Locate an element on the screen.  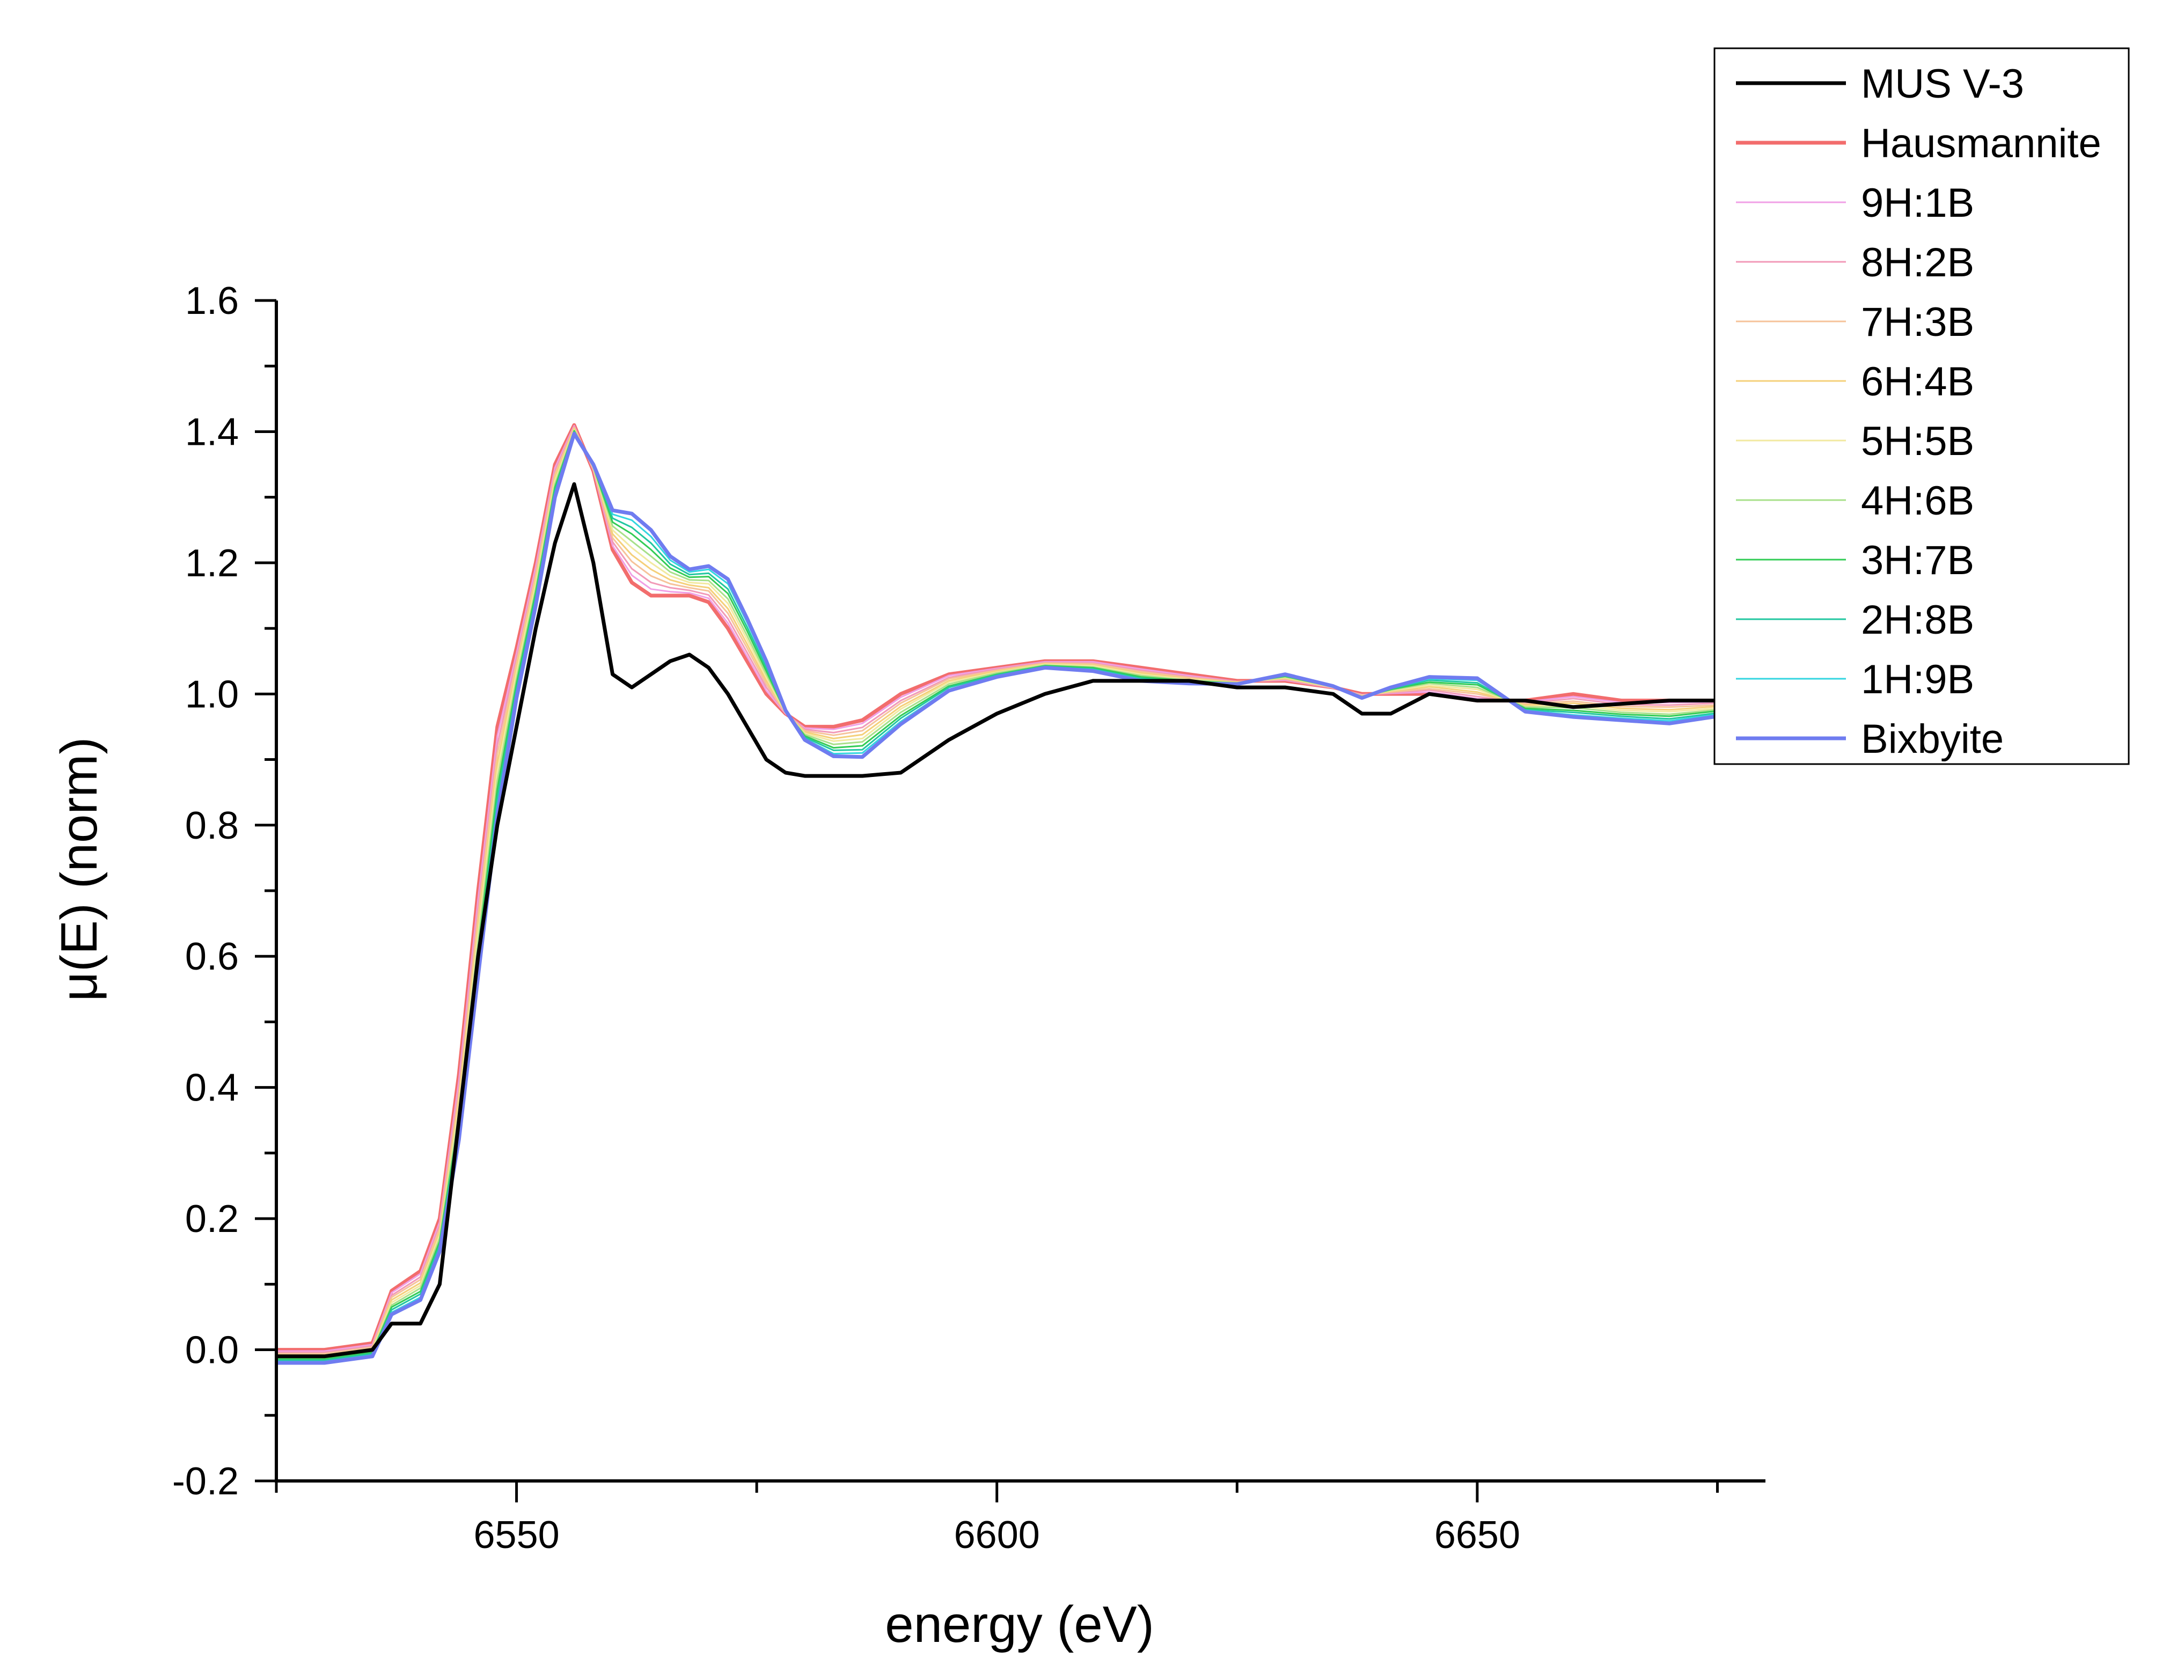
x-axis-title: energy (eV) is located at coordinates (1019, 1624).